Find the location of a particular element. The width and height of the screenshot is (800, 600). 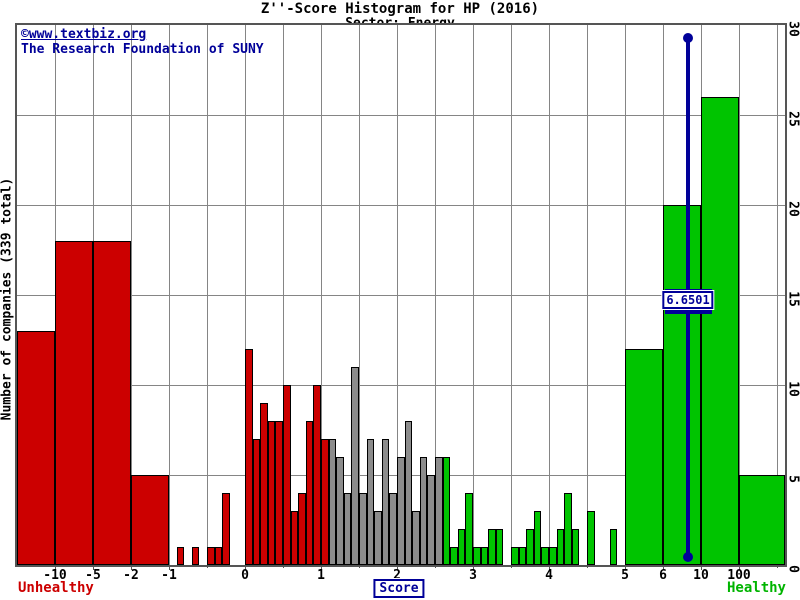

healthy-label: Healthy is located at coordinates (756, 588).